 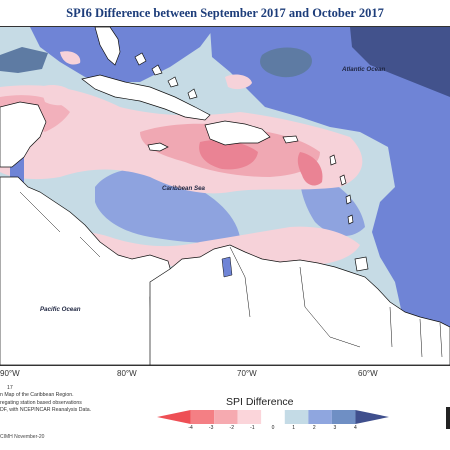 I want to click on slate-patch-n, so click(x=286, y=62).